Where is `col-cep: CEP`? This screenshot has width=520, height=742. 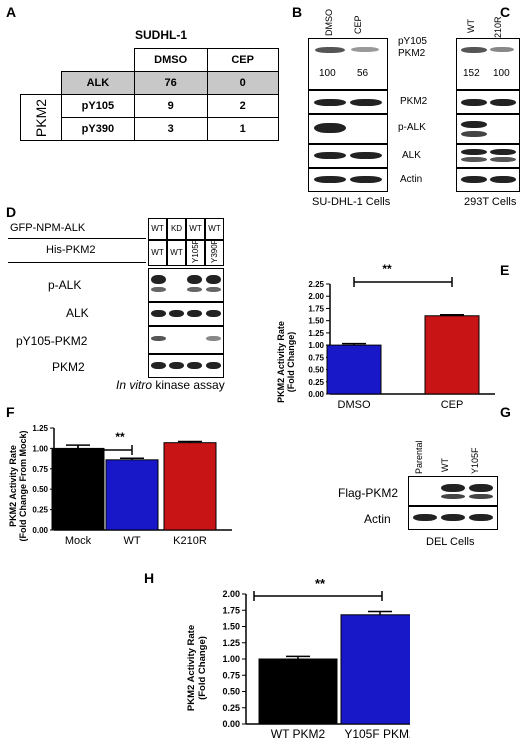 col-cep: CEP is located at coordinates (242, 60).